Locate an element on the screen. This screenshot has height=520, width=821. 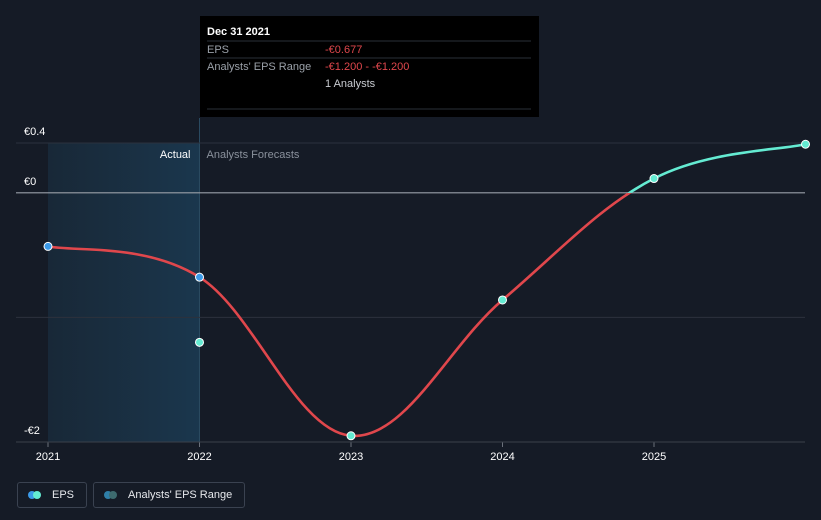
tooltip-row-value: 1 Analysts is located at coordinates (350, 84).